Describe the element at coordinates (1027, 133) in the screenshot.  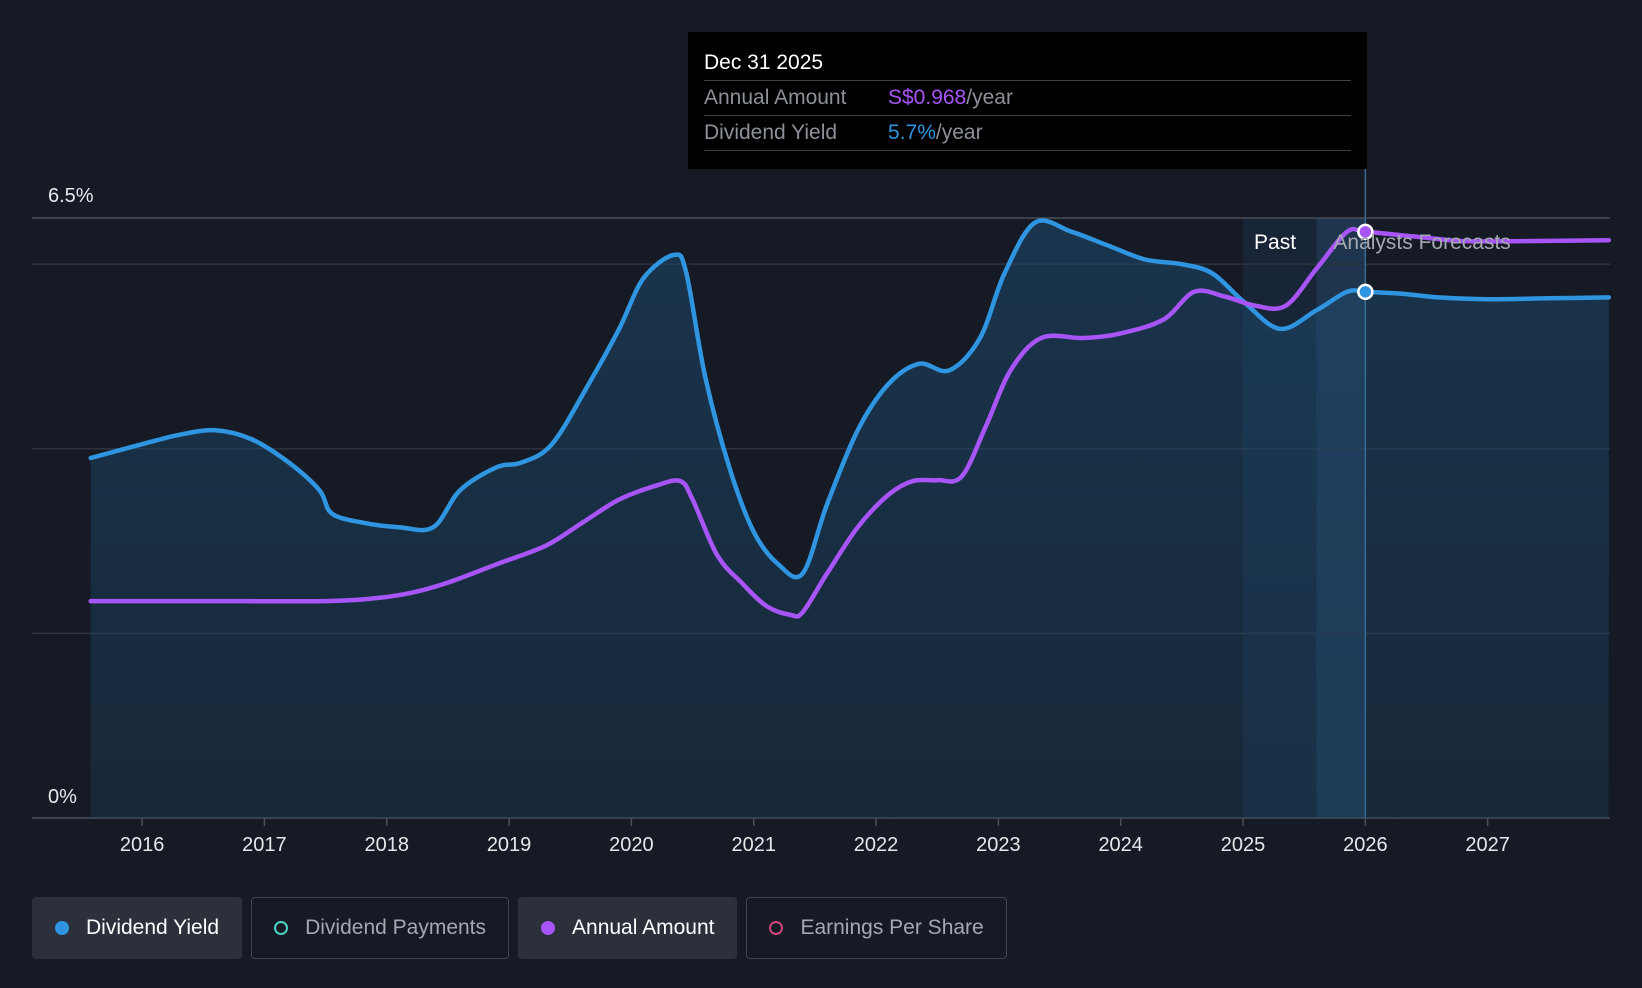
I see `tooltip-row-dividend-yield: Dividend Yield 5.7% /year` at that location.